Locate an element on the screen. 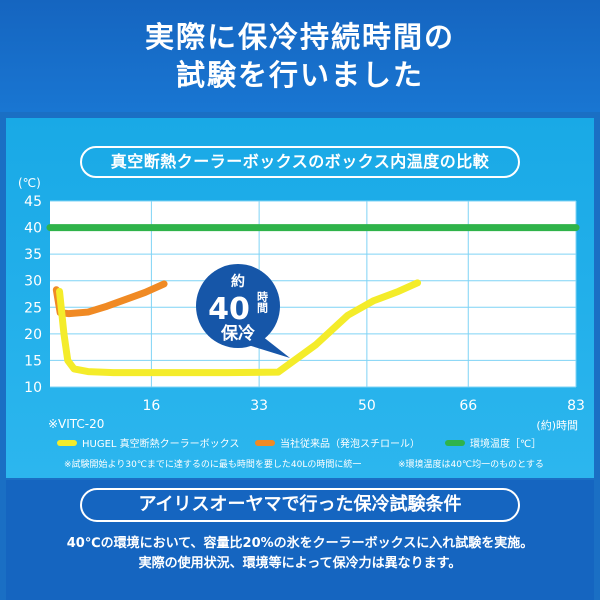 This screenshot has height=600, width=600. x-tick-66: 66 is located at coordinates (468, 406).